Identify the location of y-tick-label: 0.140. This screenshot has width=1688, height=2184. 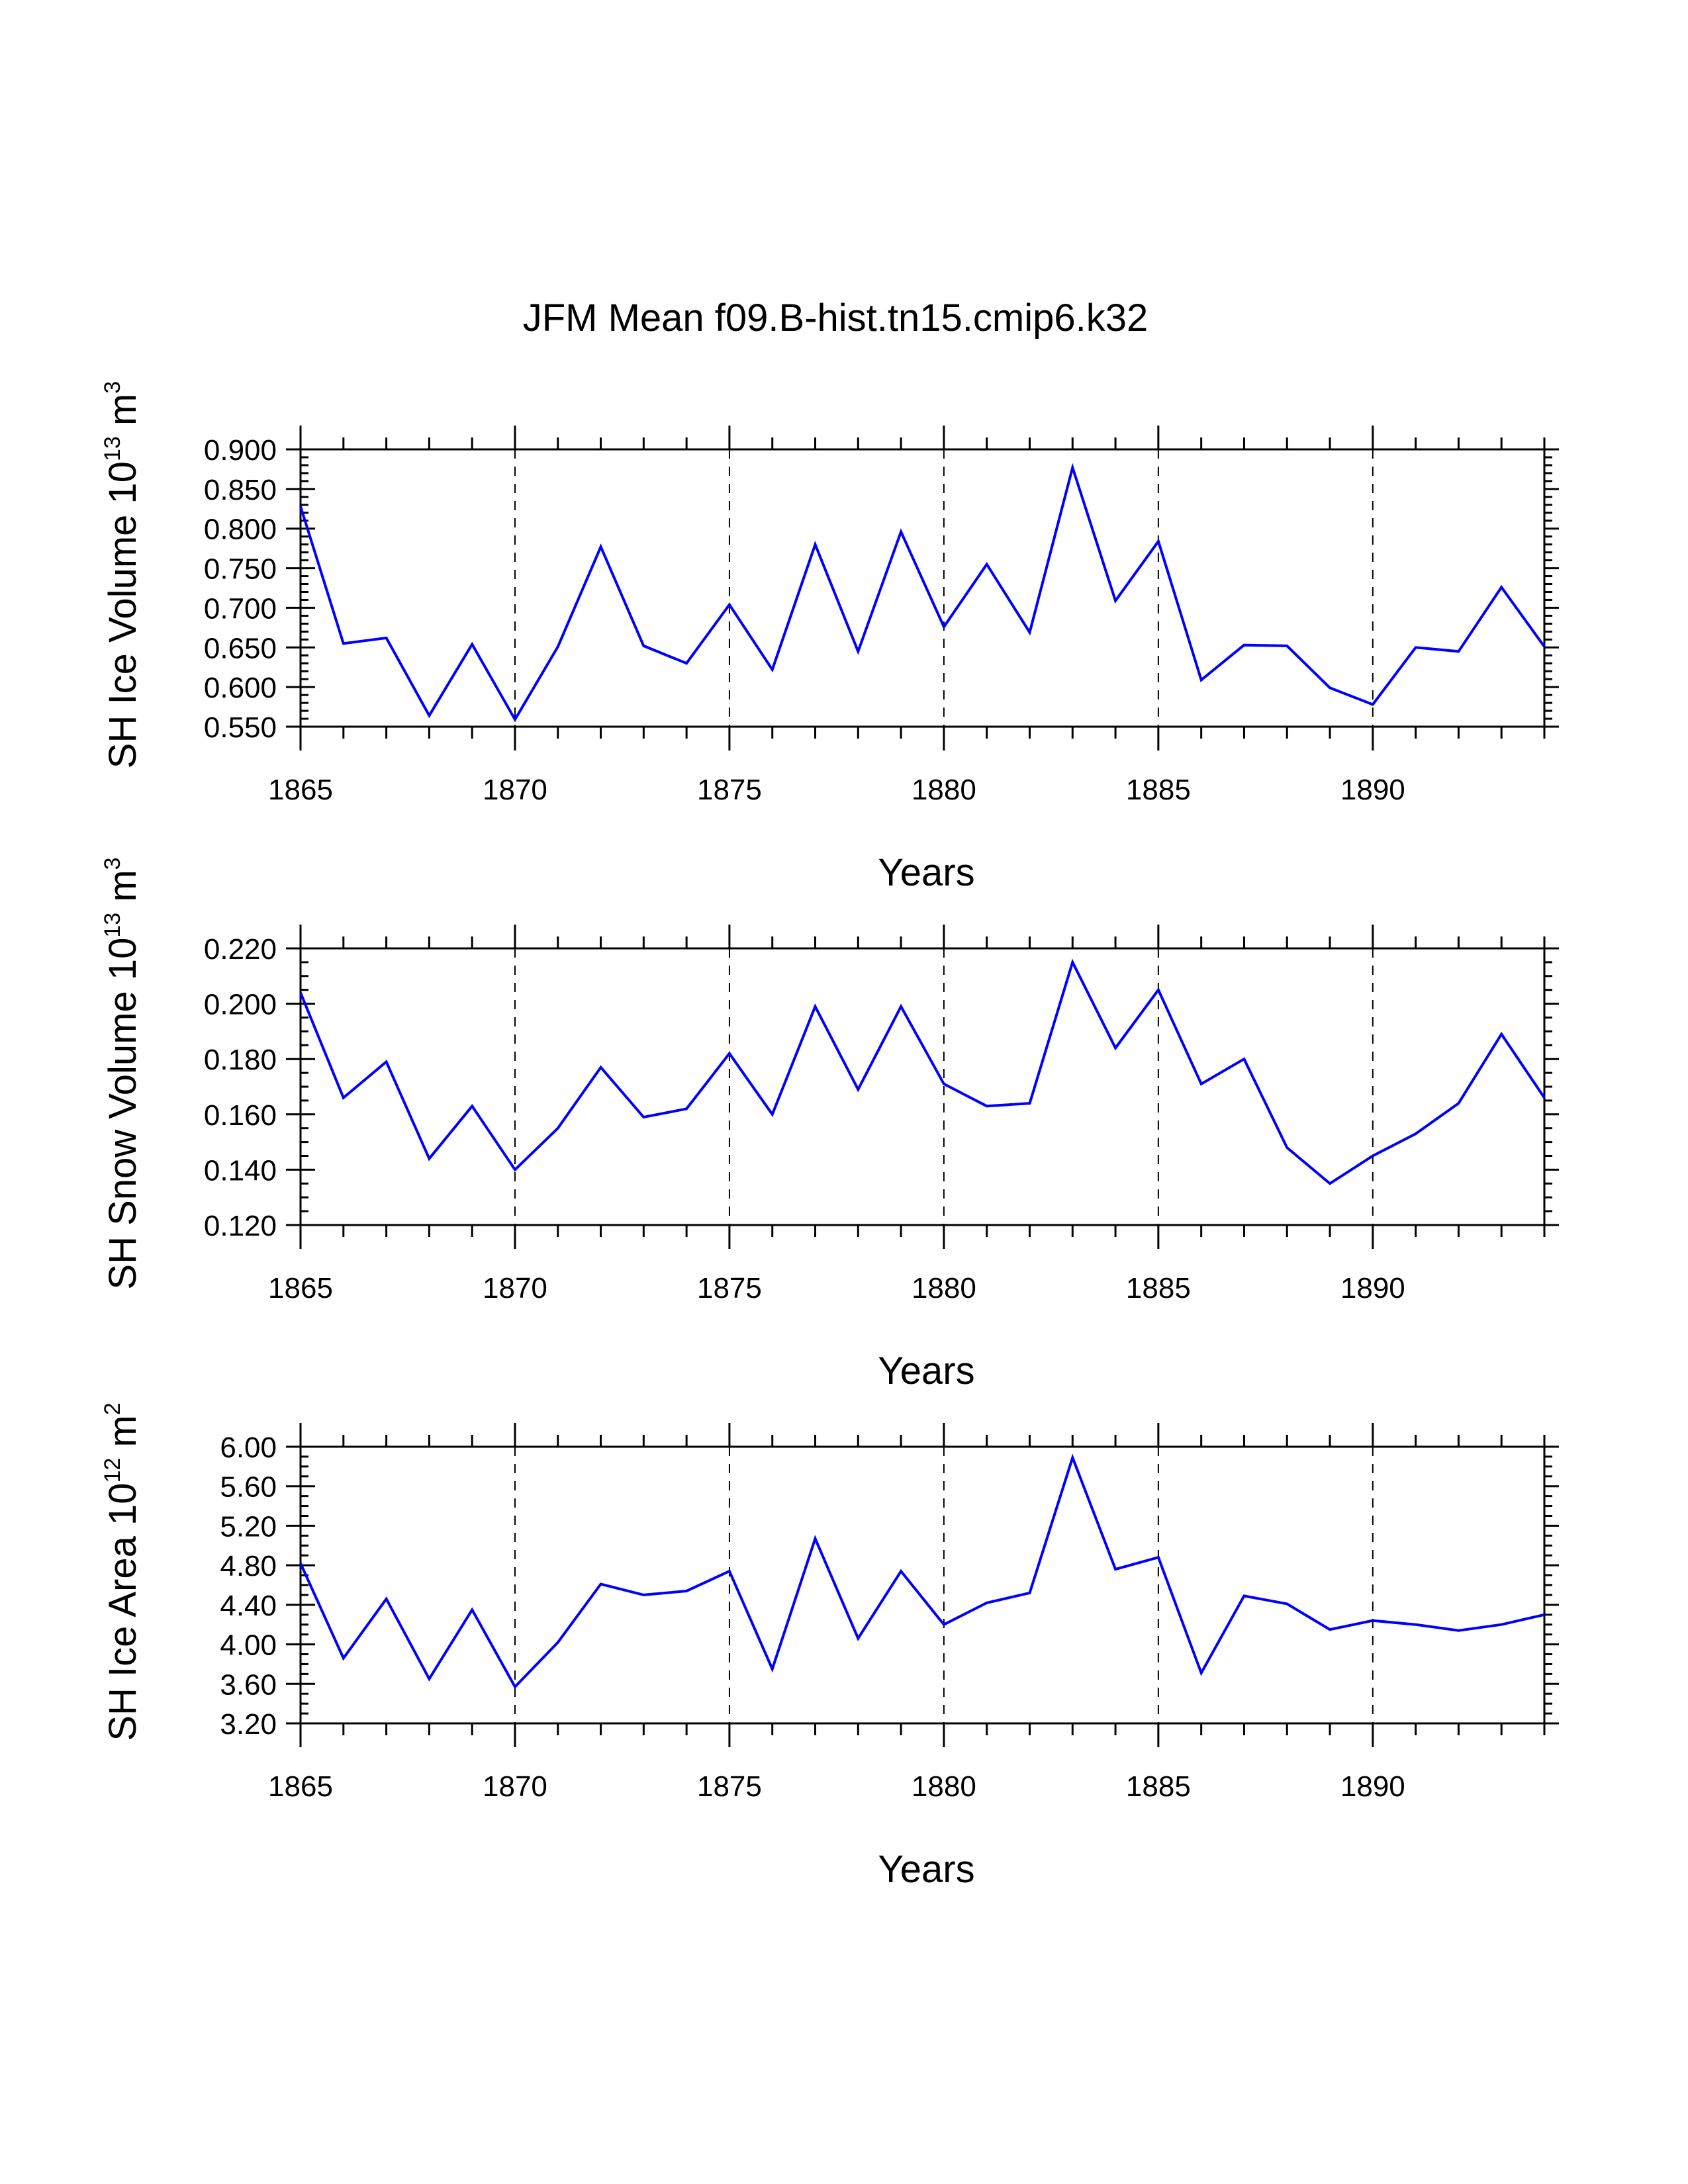
(240, 1170).